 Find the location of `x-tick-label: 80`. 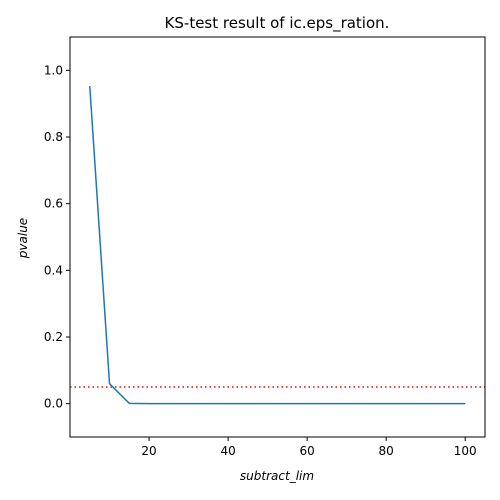

x-tick-label: 80 is located at coordinates (386, 451).